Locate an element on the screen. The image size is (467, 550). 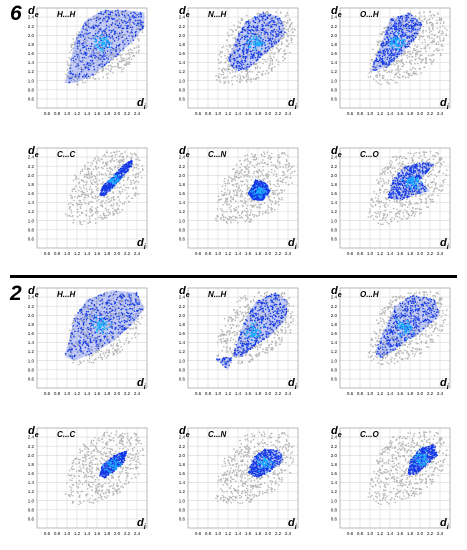
x-tick-label: 1.2 is located at coordinates (380, 113).